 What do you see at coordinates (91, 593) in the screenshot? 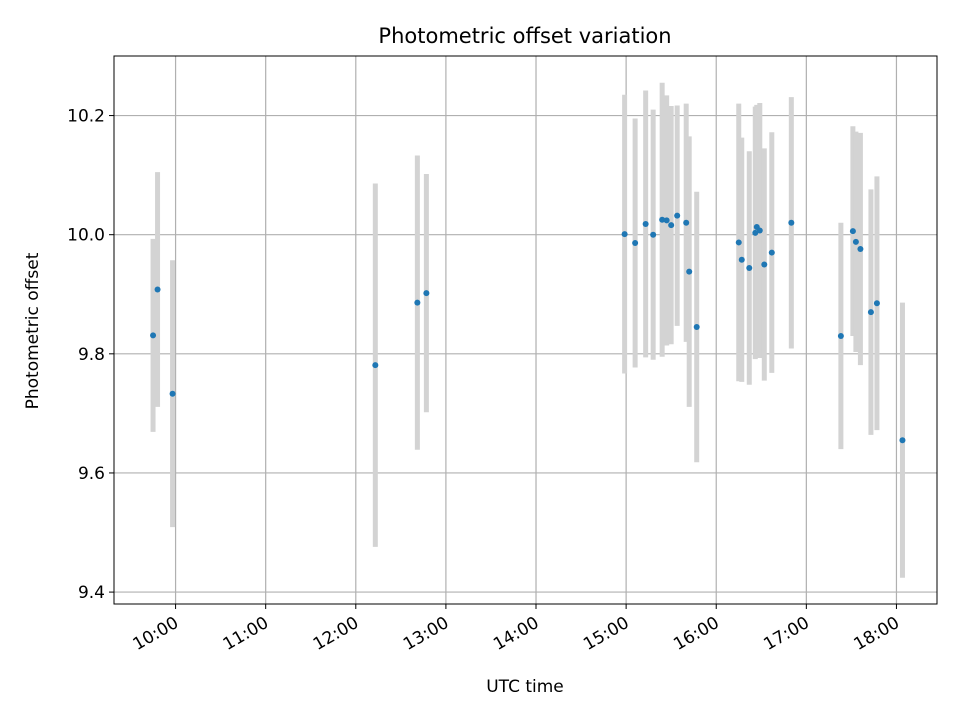
I see `y-tick-label: 9.4` at bounding box center [91, 593].